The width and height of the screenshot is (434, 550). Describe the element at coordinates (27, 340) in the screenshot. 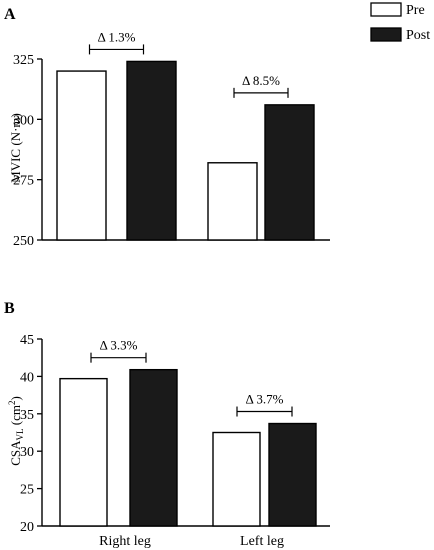

I see `y-tick-label-45: 45` at that location.